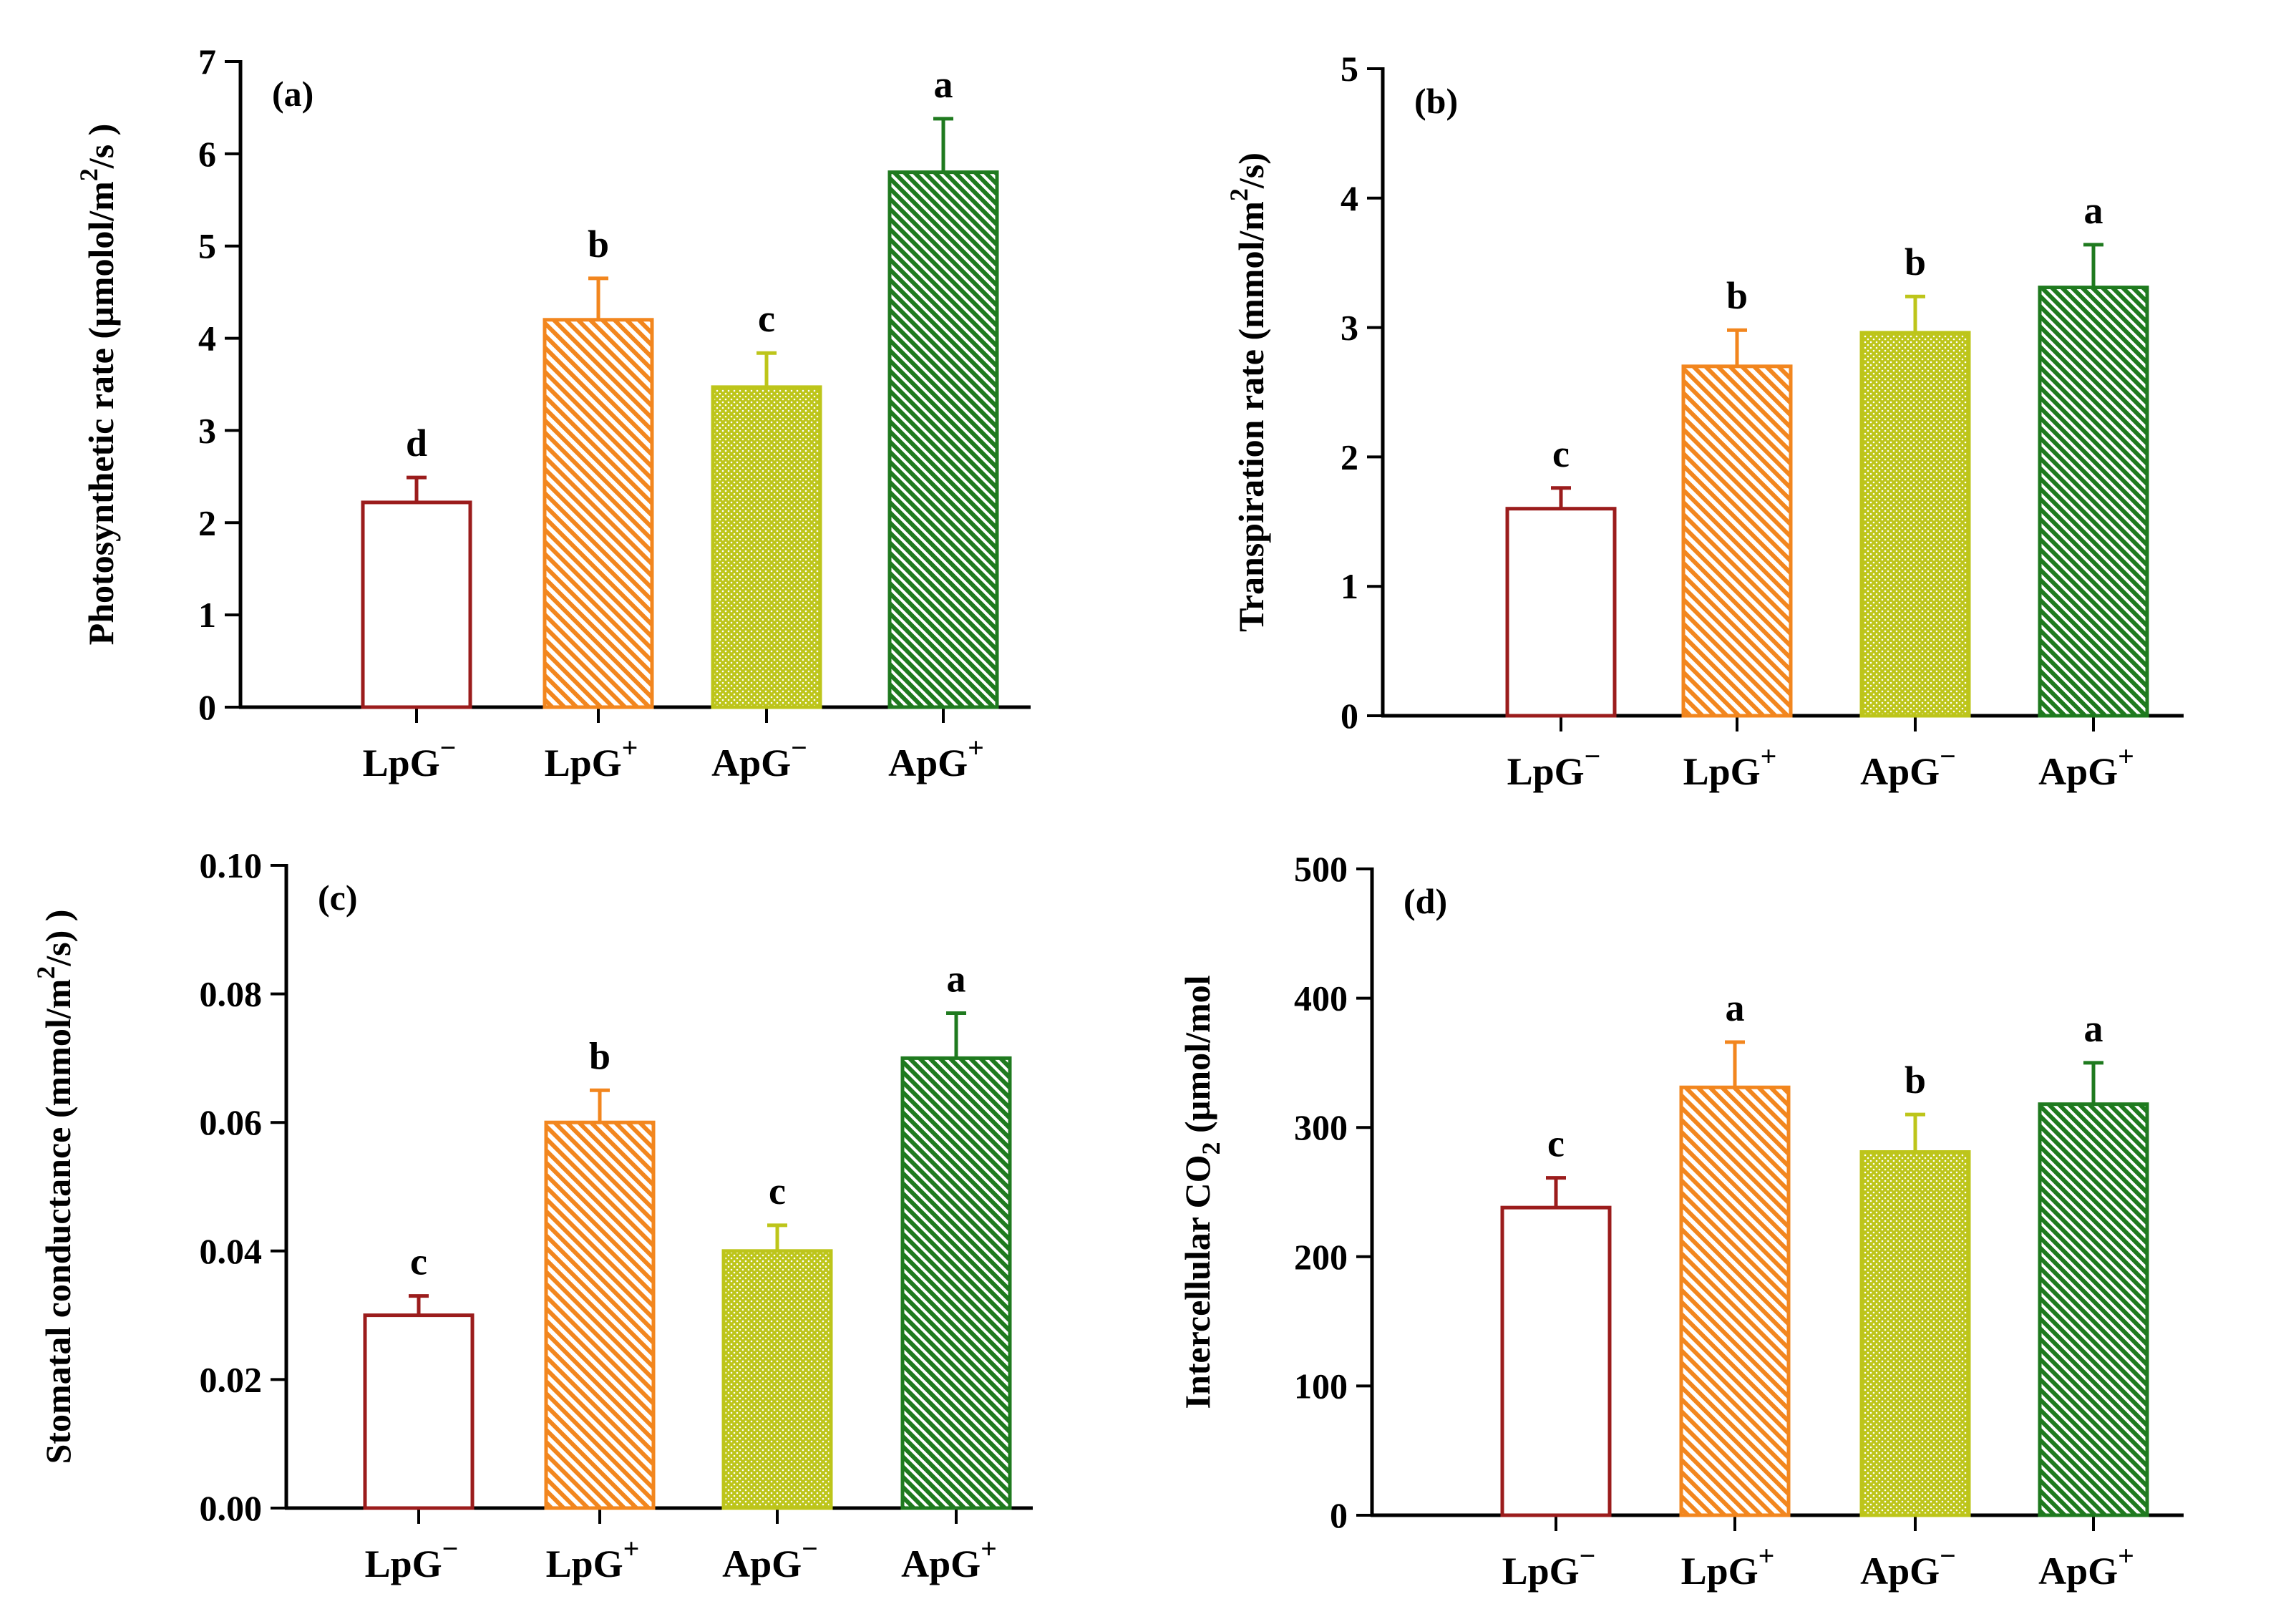 The height and width of the screenshot is (1609, 2296). What do you see at coordinates (1426, 901) in the screenshot?
I see `panel-label: (d)` at bounding box center [1426, 901].